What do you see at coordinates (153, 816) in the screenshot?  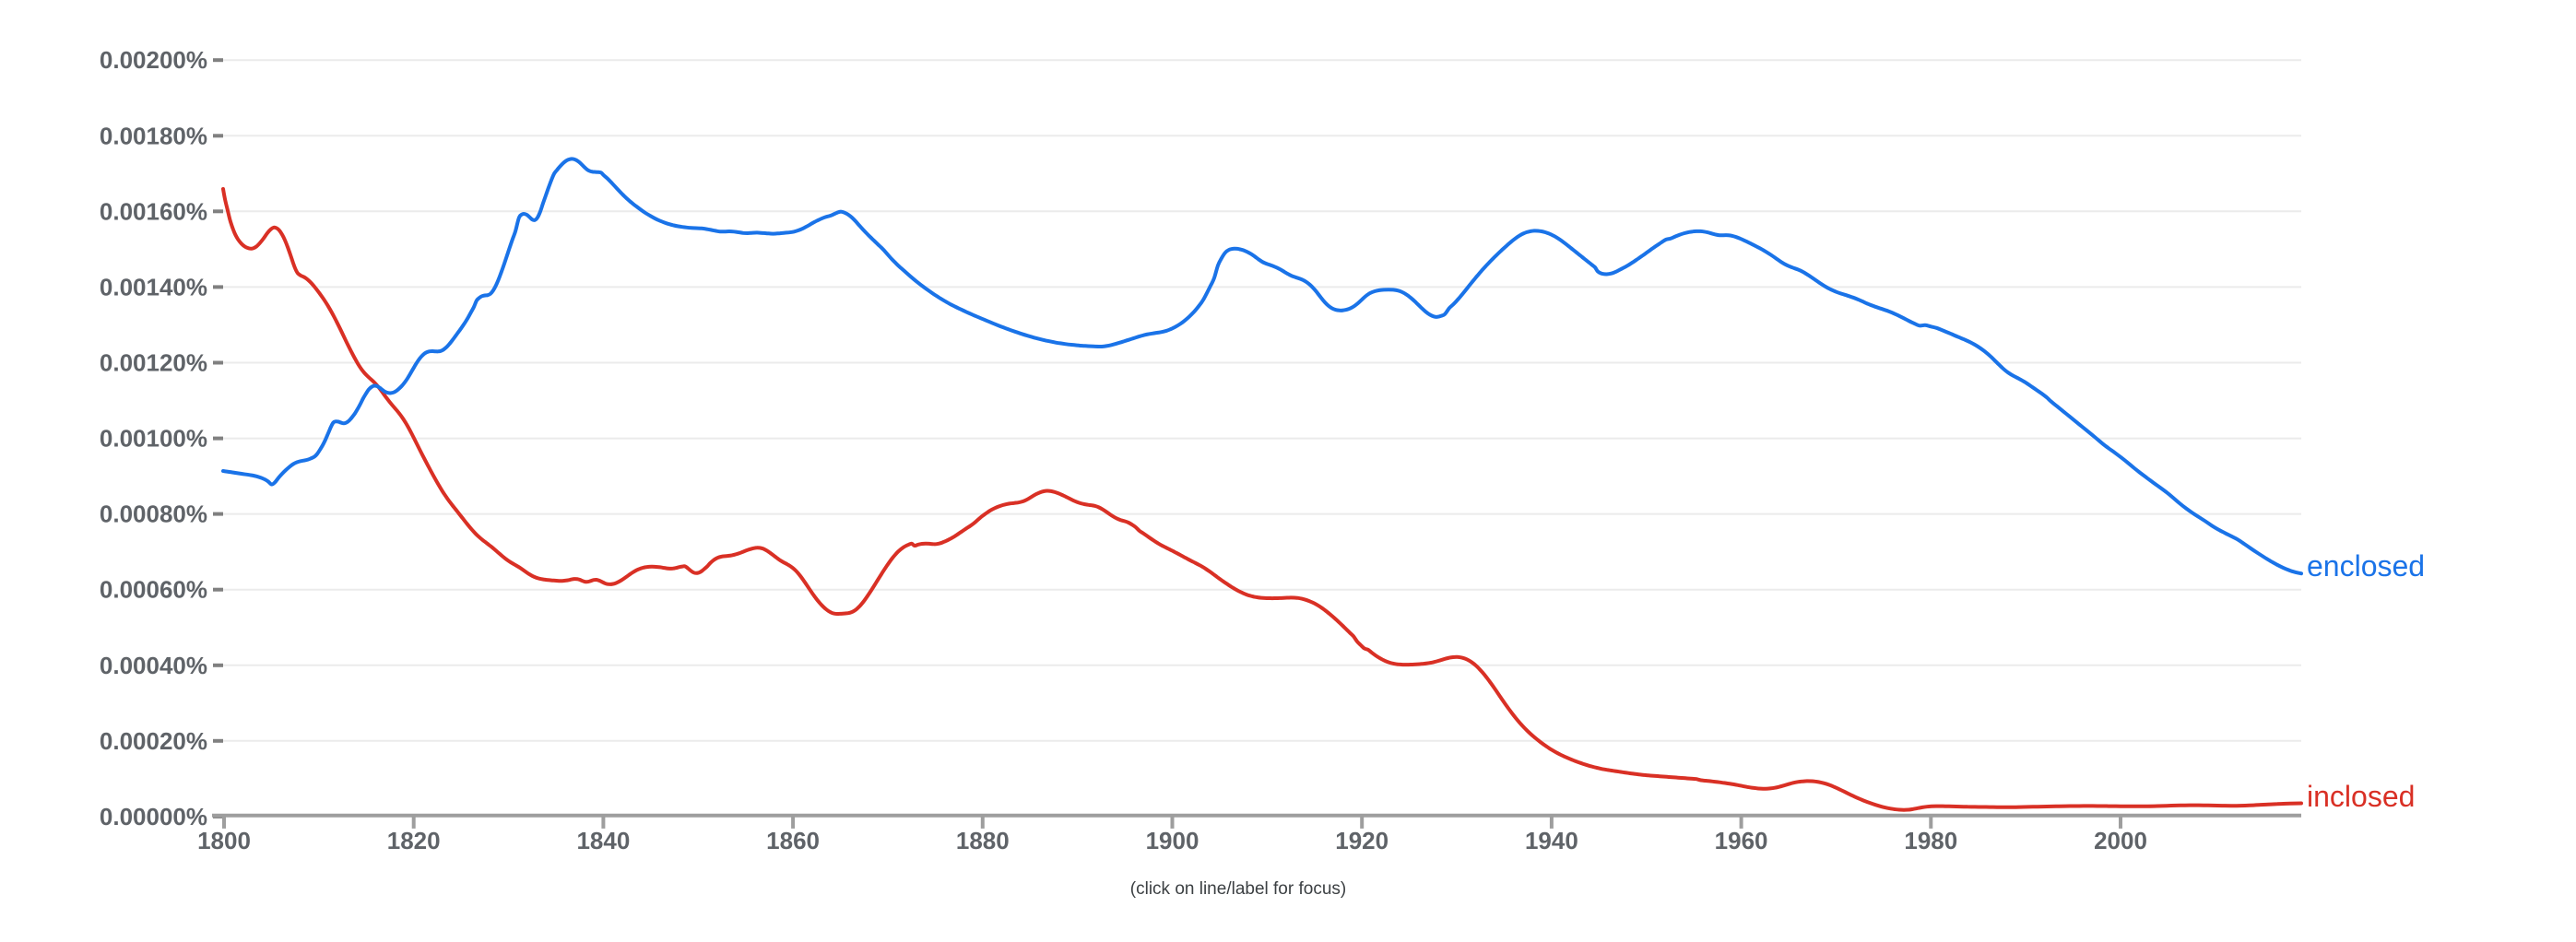 I see `svg-text: 0.00000%` at bounding box center [153, 816].